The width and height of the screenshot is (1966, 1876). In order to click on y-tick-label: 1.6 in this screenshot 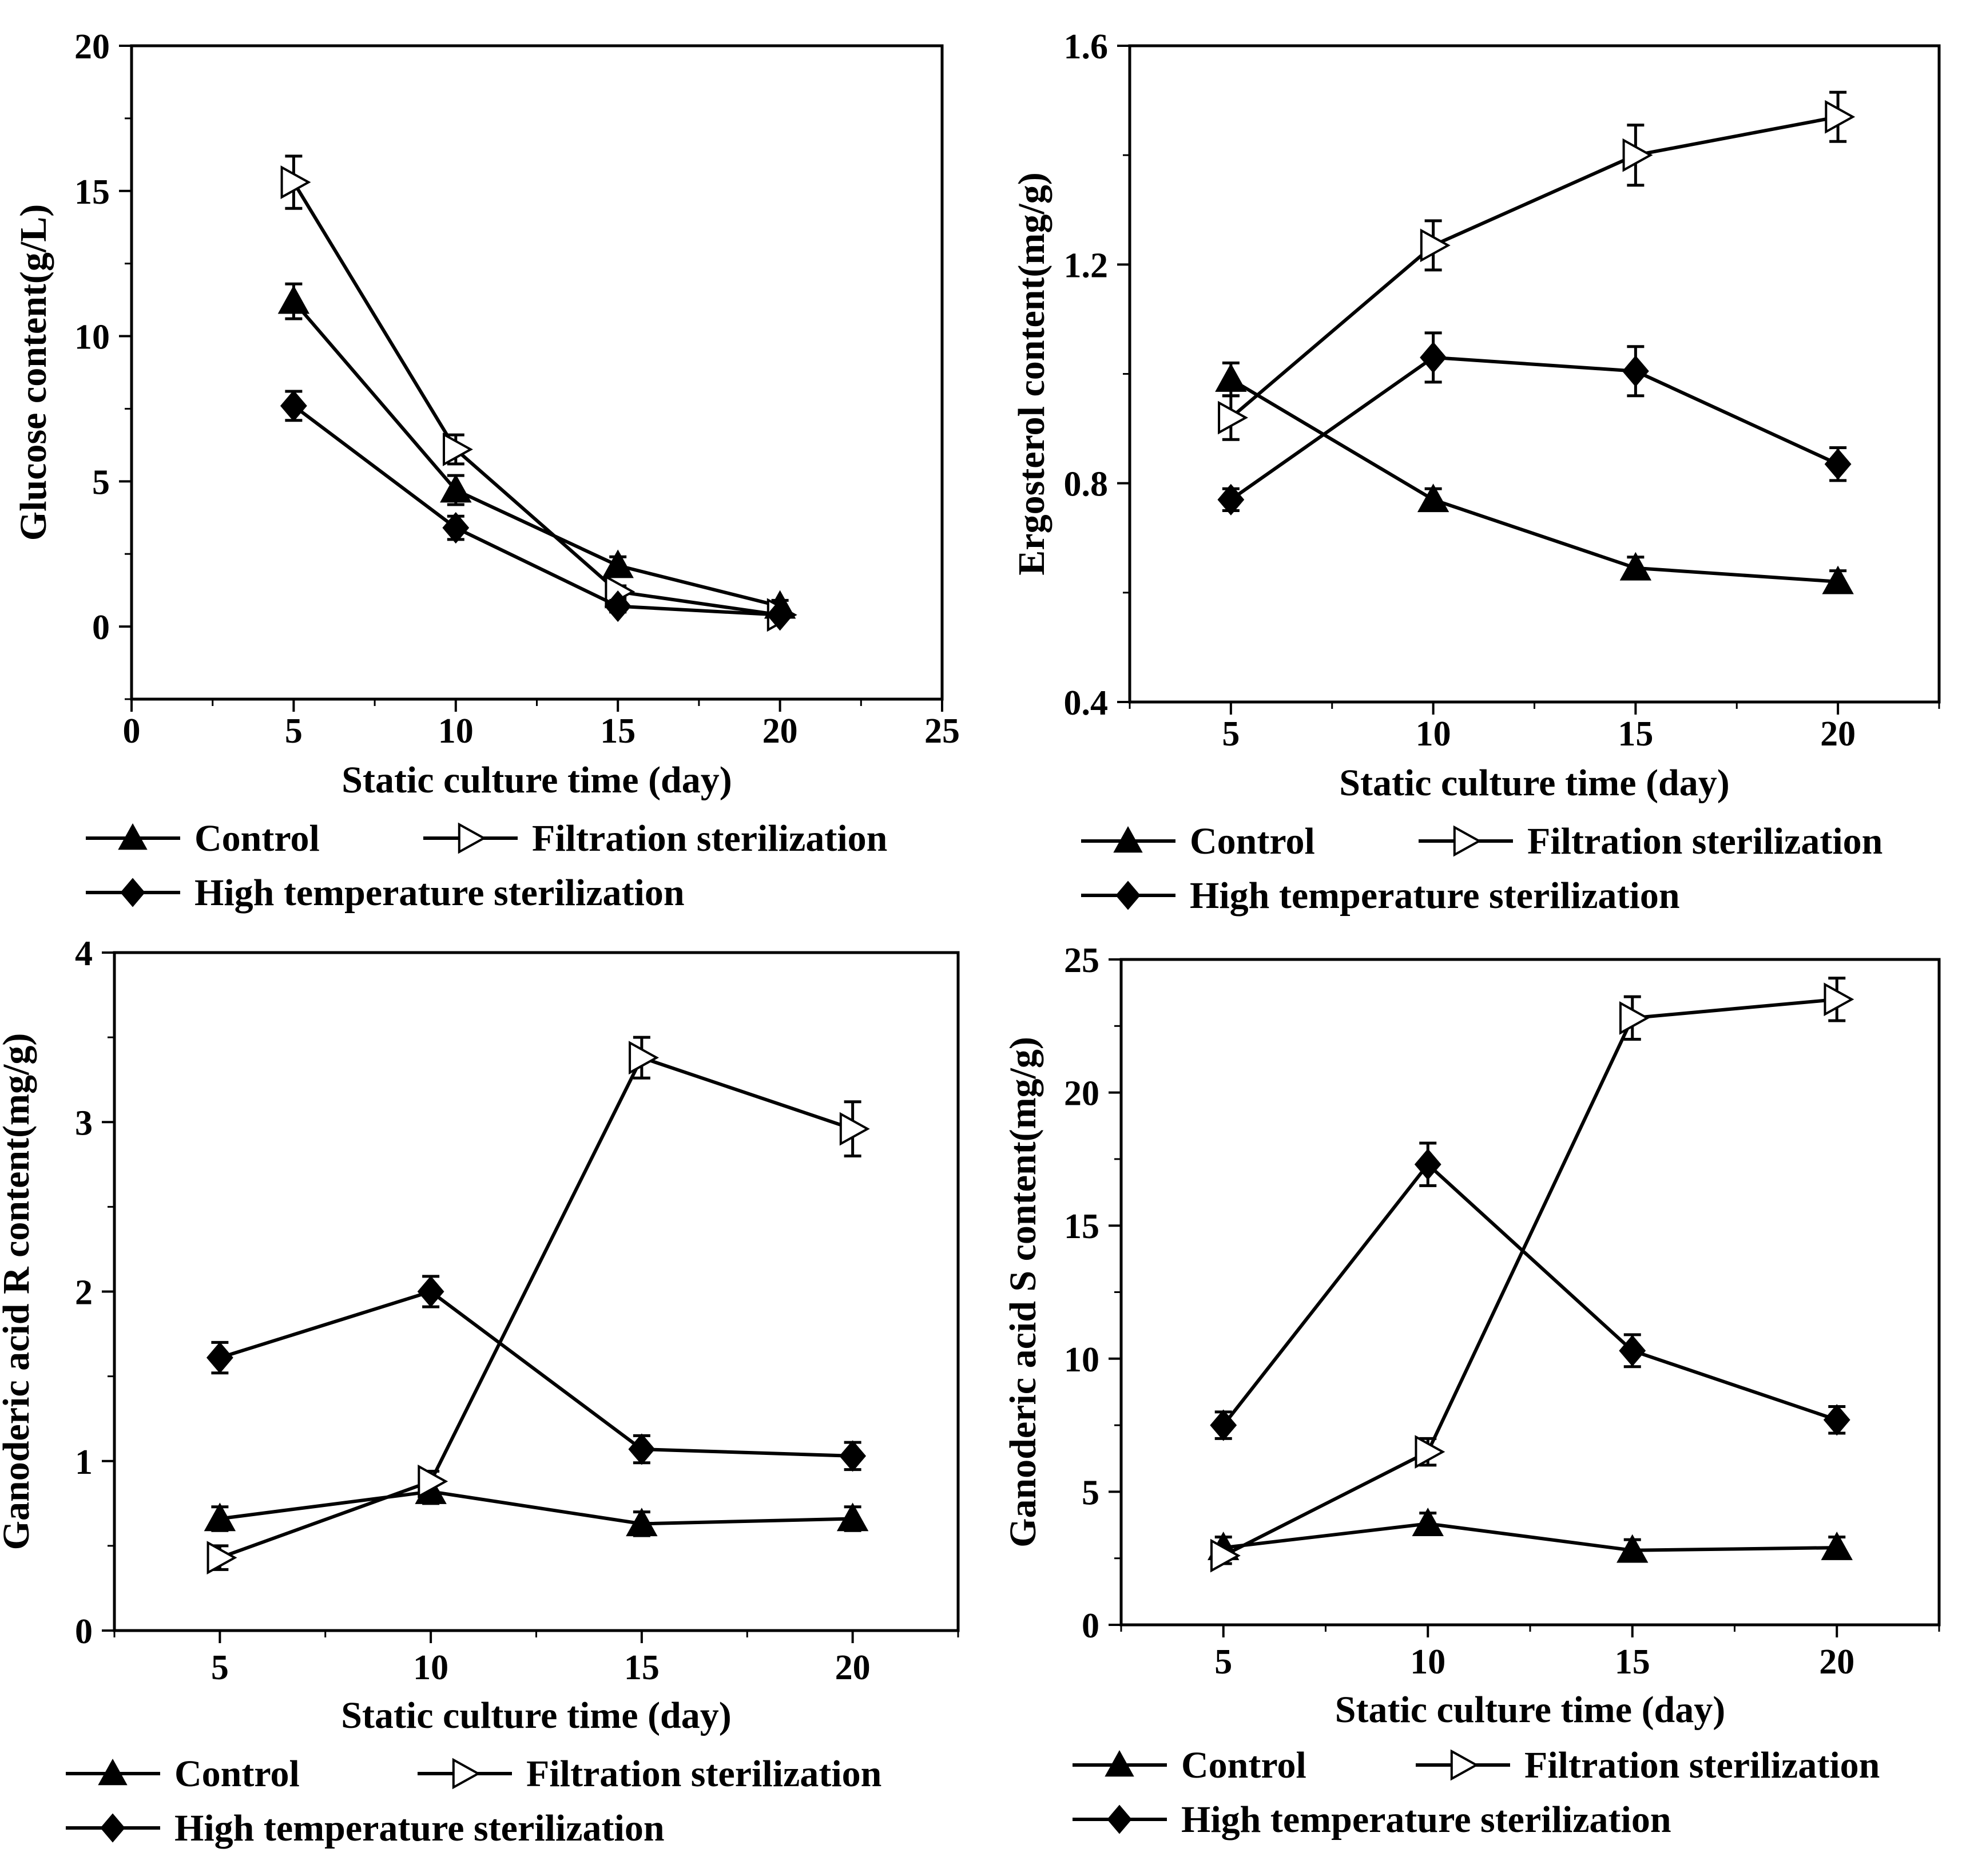, I will do `click(1086, 46)`.